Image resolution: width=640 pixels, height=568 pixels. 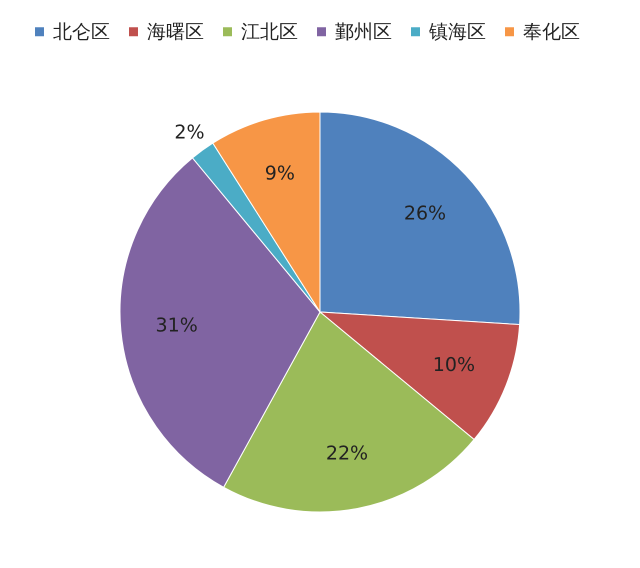 What do you see at coordinates (175, 31) in the screenshot?
I see `legend-label: 海曙区` at bounding box center [175, 31].